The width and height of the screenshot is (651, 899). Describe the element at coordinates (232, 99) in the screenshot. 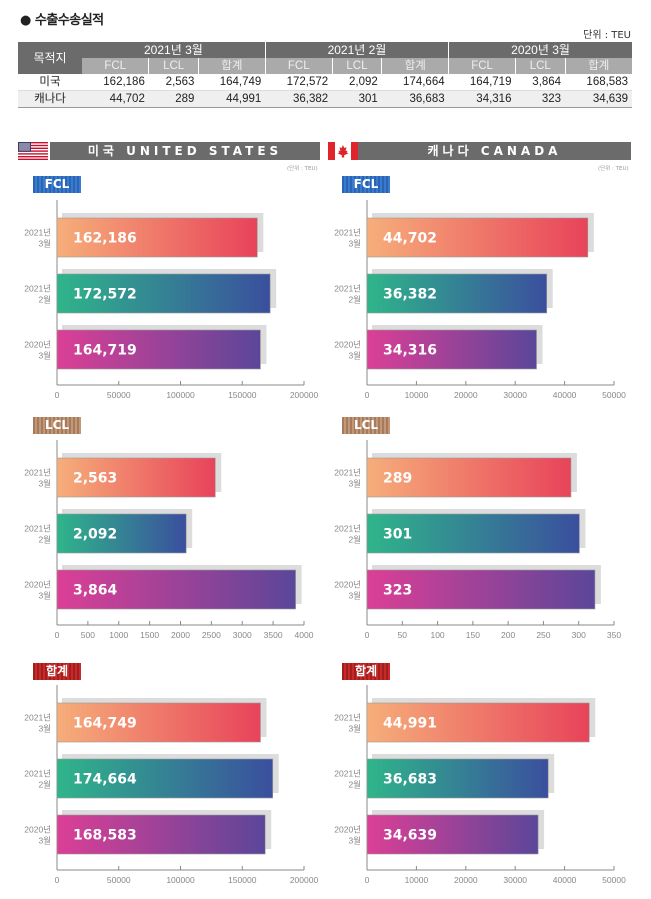

I see `cell: 44,991` at that location.